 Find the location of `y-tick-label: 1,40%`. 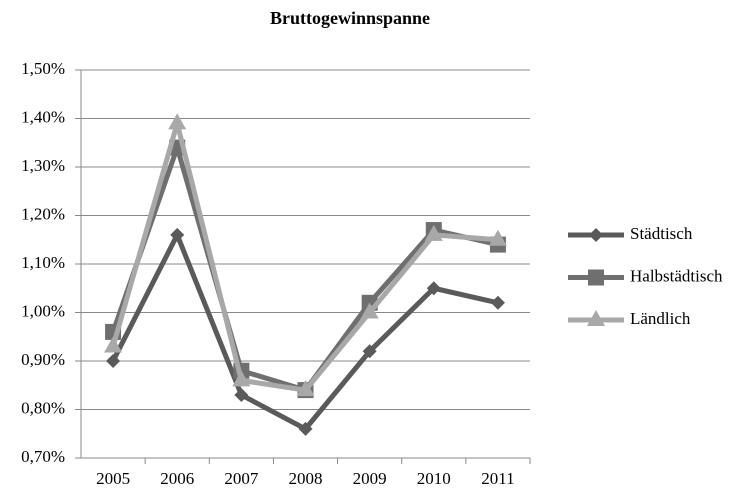

y-tick-label: 1,40% is located at coordinates (43, 116).